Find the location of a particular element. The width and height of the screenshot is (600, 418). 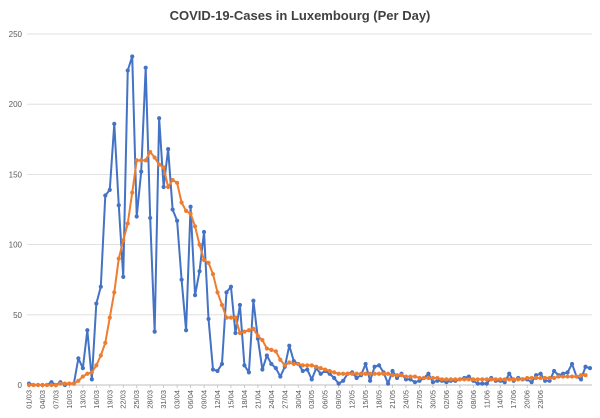

x-tick-label: 15/04 is located at coordinates (230, 399).